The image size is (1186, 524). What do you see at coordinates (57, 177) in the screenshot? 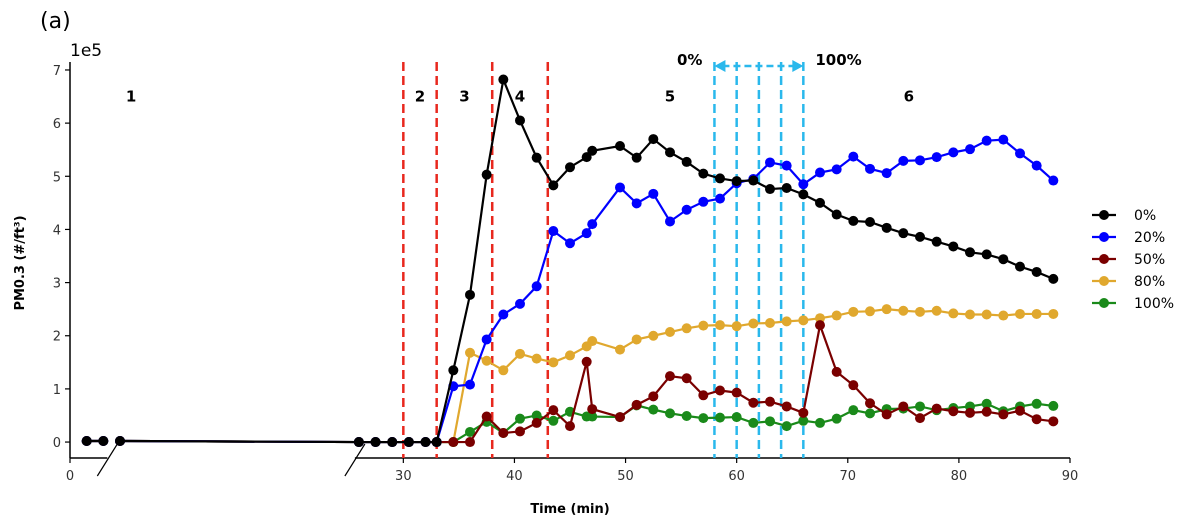
I see `y-tick-label: 5` at bounding box center [57, 177].